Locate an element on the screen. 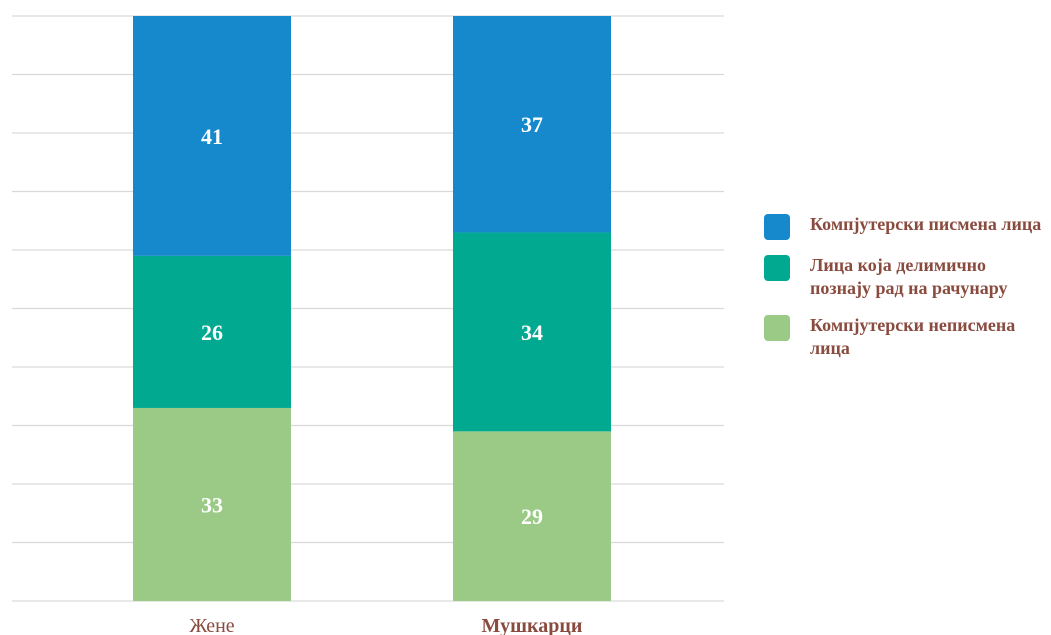  data-label-illiterate-0: 33 is located at coordinates (212, 504).